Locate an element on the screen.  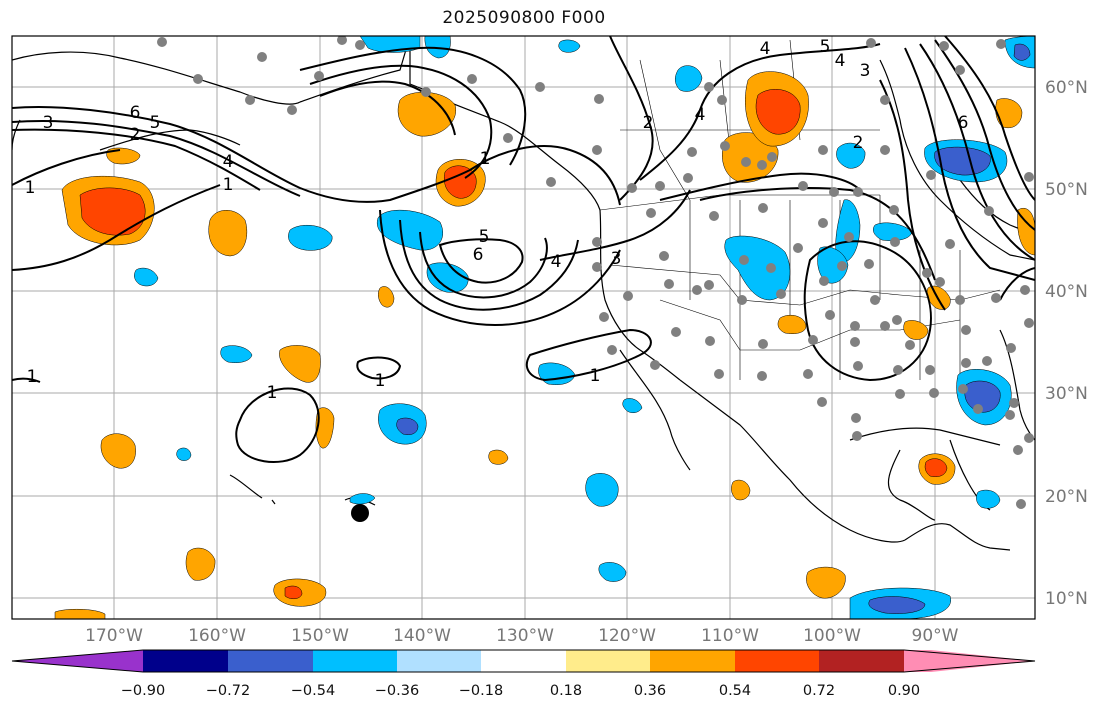
storm-marker is located at coordinates (360, 513).